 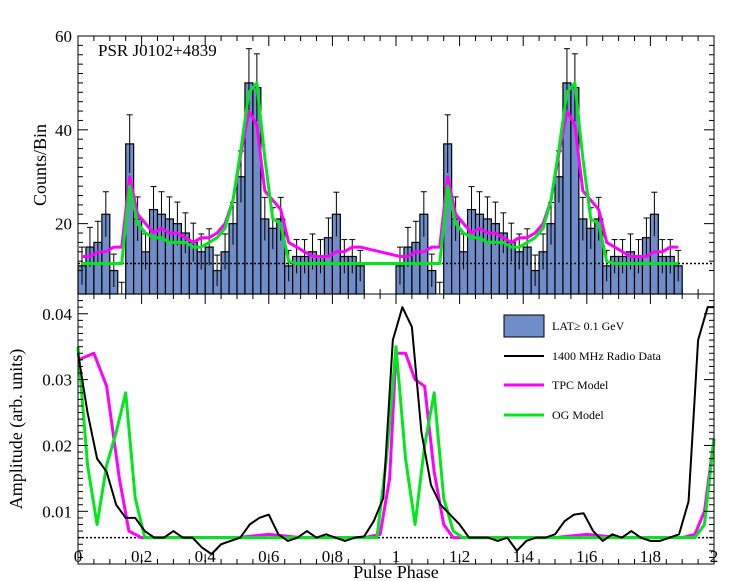 I want to click on x-tick-label: 0.6, so click(x=268, y=556).